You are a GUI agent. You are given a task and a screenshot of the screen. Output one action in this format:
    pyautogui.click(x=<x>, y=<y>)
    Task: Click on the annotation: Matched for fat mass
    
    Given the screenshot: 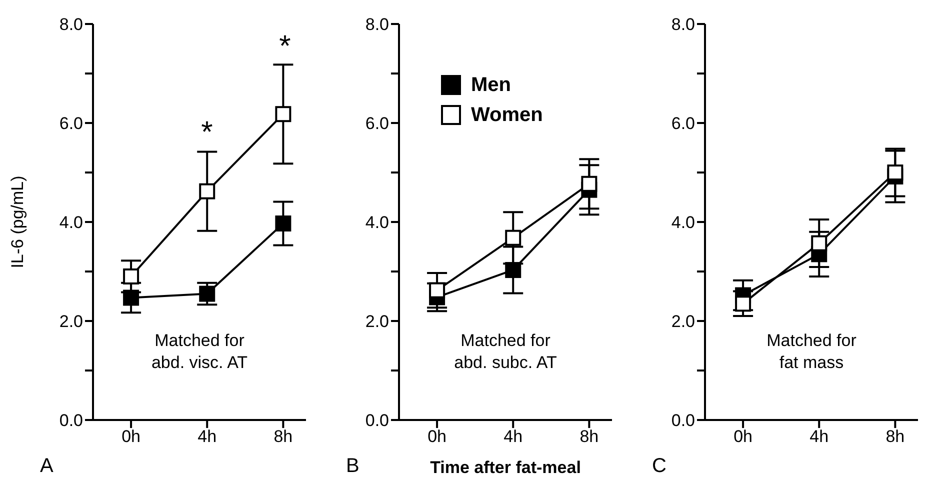 What is the action you would take?
    pyautogui.click(x=812, y=352)
    